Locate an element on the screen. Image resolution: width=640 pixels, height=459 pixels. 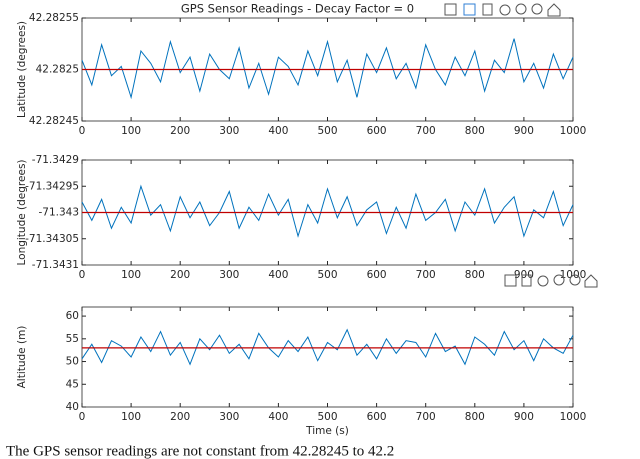
y-tick-label: 45 is located at coordinates (72, 384).